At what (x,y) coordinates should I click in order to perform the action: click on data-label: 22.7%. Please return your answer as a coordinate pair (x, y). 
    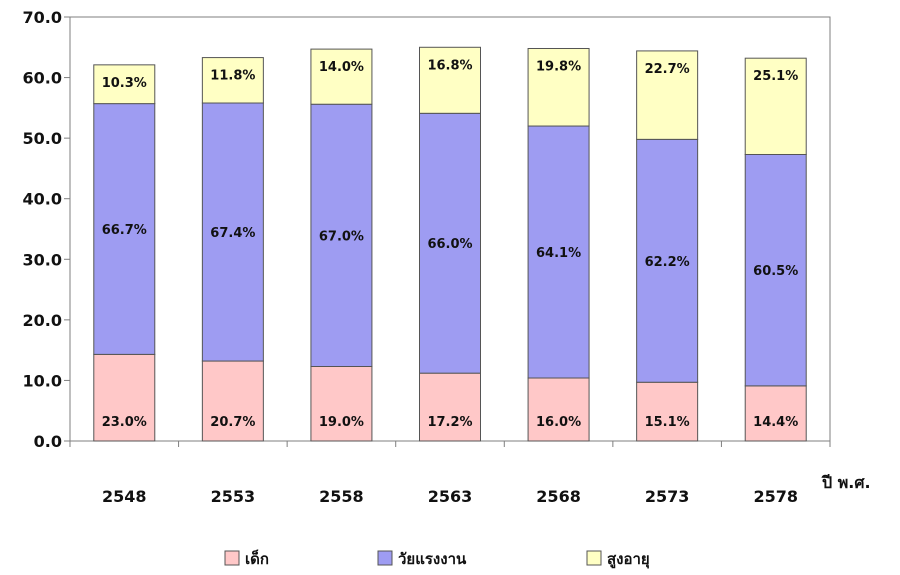
    Looking at the image, I should click on (667, 69).